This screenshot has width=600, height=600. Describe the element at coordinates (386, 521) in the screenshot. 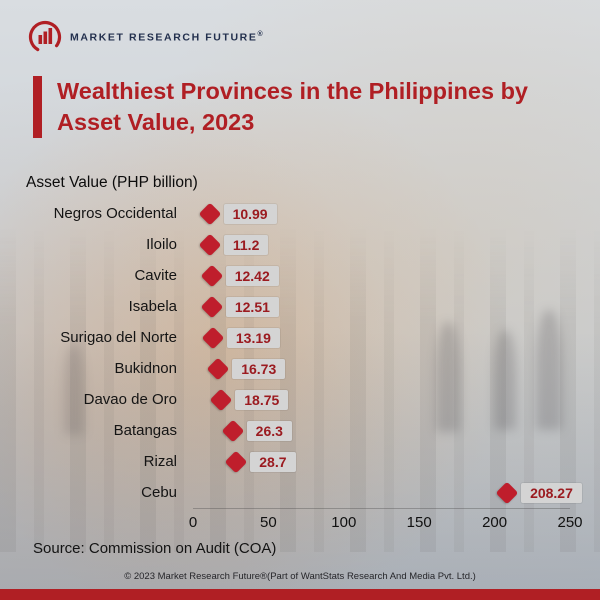

I see `x-axis: 0 50 100 150 200 250` at that location.